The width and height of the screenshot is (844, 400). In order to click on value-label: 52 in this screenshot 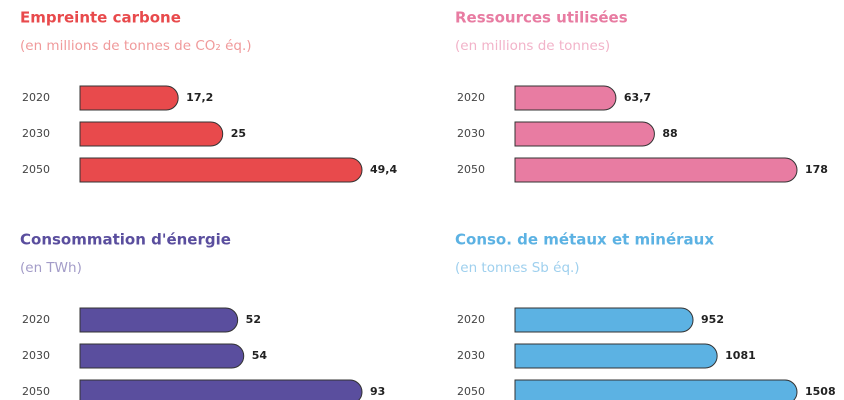, I will do `click(253, 319)`.